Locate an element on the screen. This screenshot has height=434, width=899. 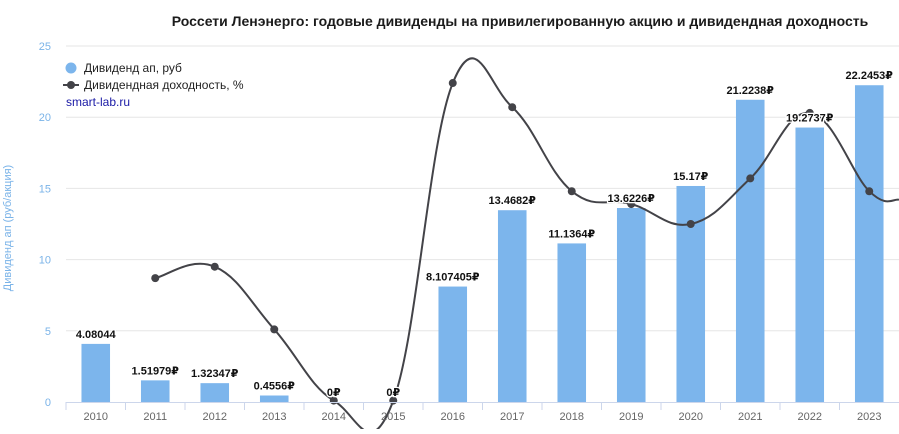
x-tick-label: 2013 is located at coordinates (274, 417).